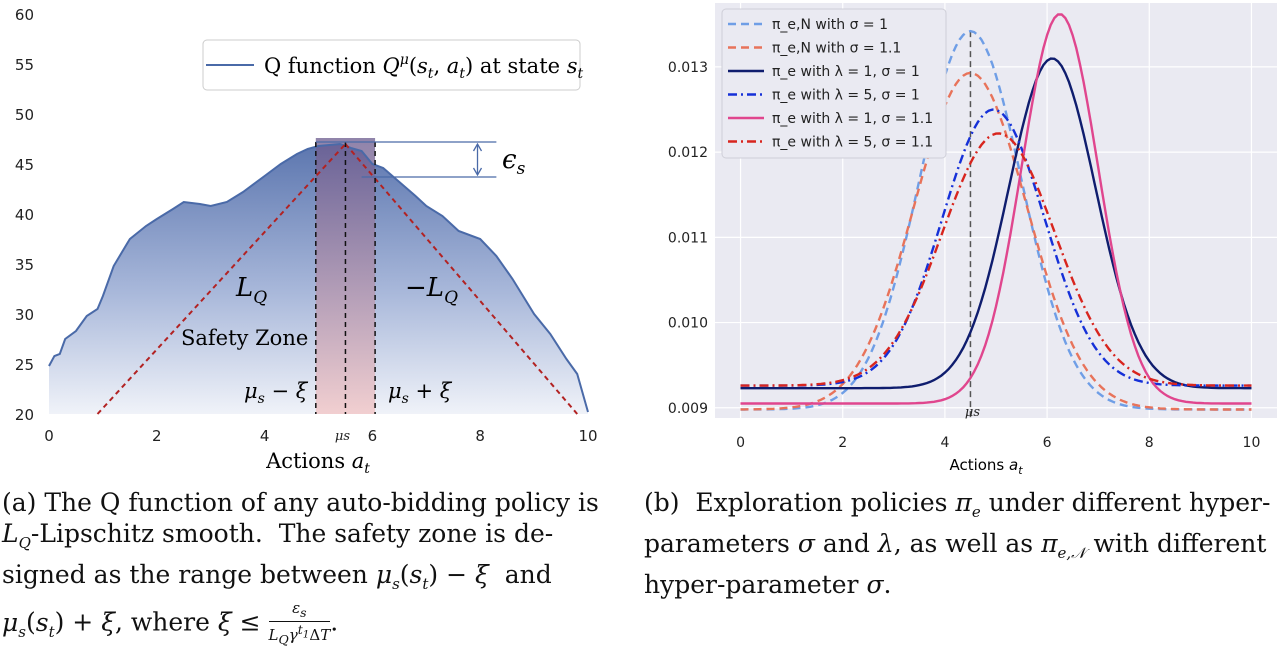 This screenshot has height=648, width=1281. I want to click on y-tick-label: 60, so click(24, 15).